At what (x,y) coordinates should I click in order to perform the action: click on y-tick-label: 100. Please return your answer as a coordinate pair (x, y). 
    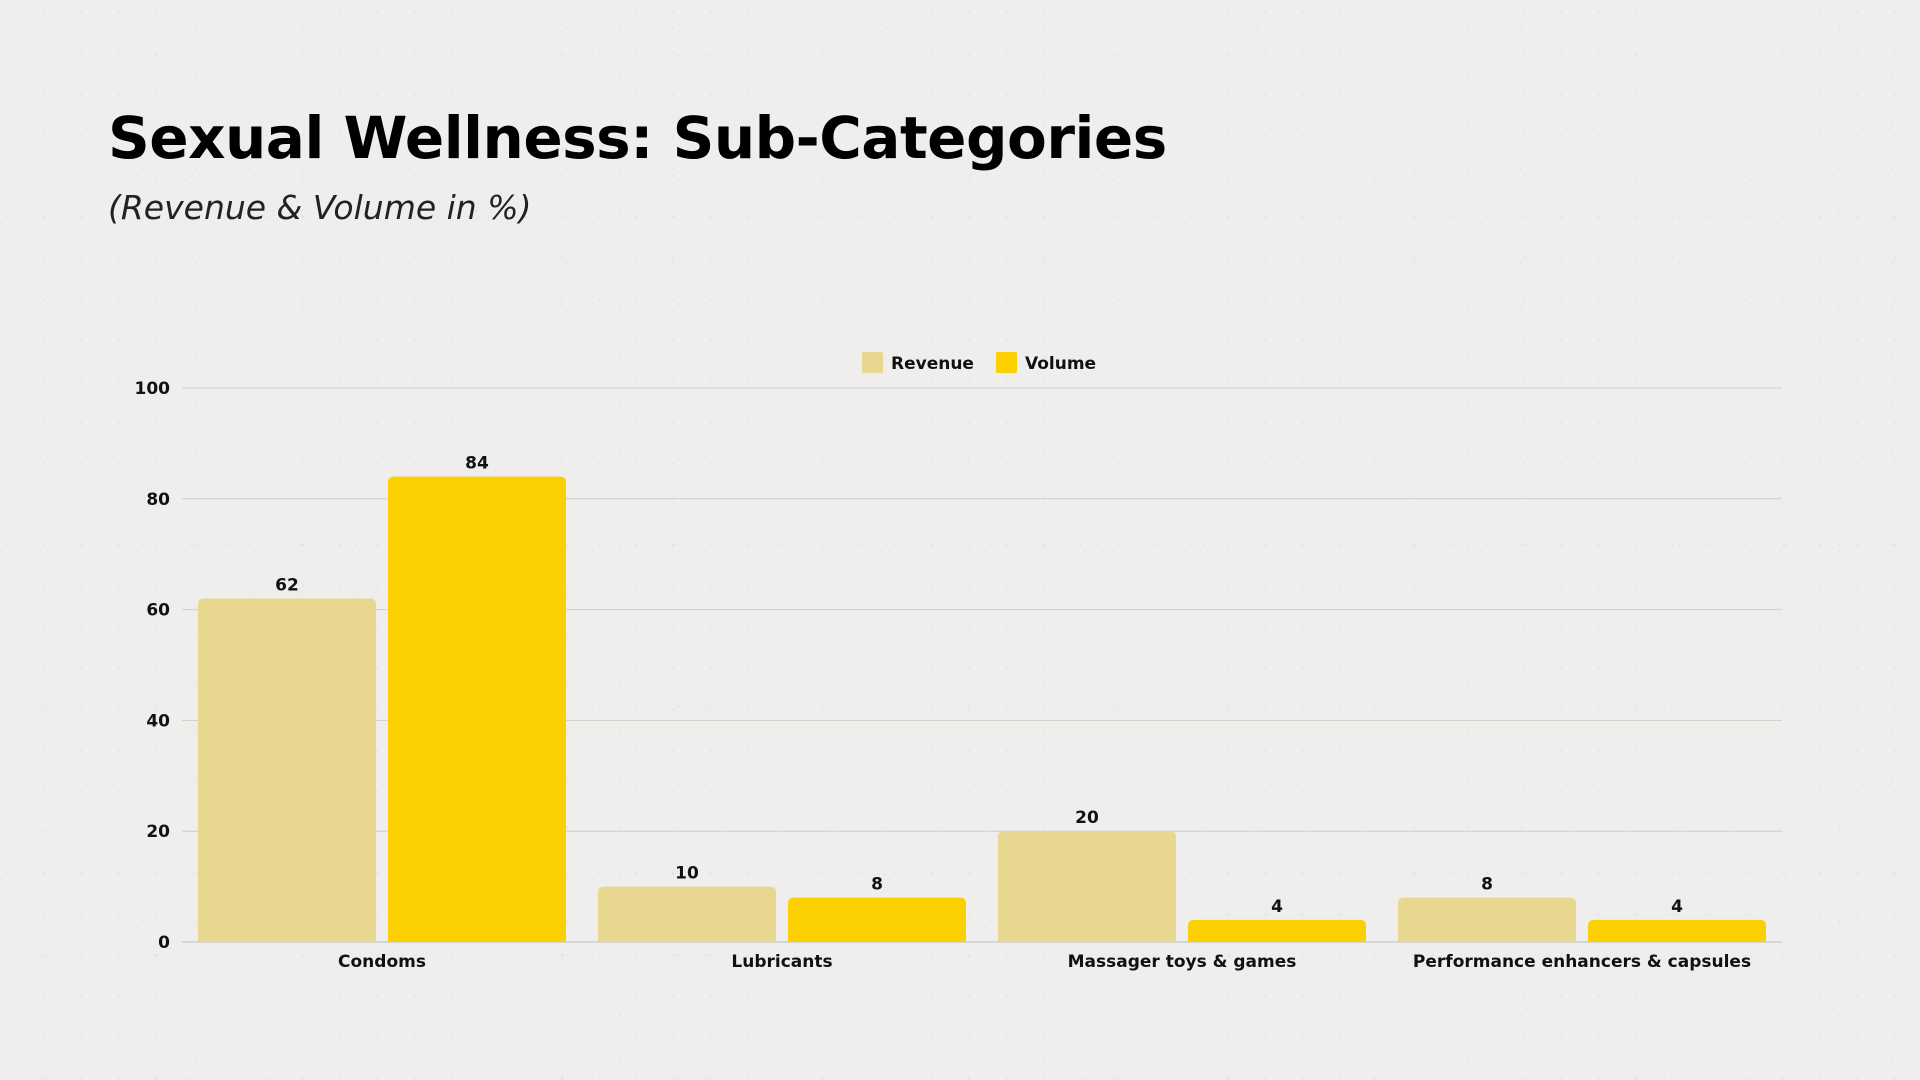
    Looking at the image, I should click on (153, 389).